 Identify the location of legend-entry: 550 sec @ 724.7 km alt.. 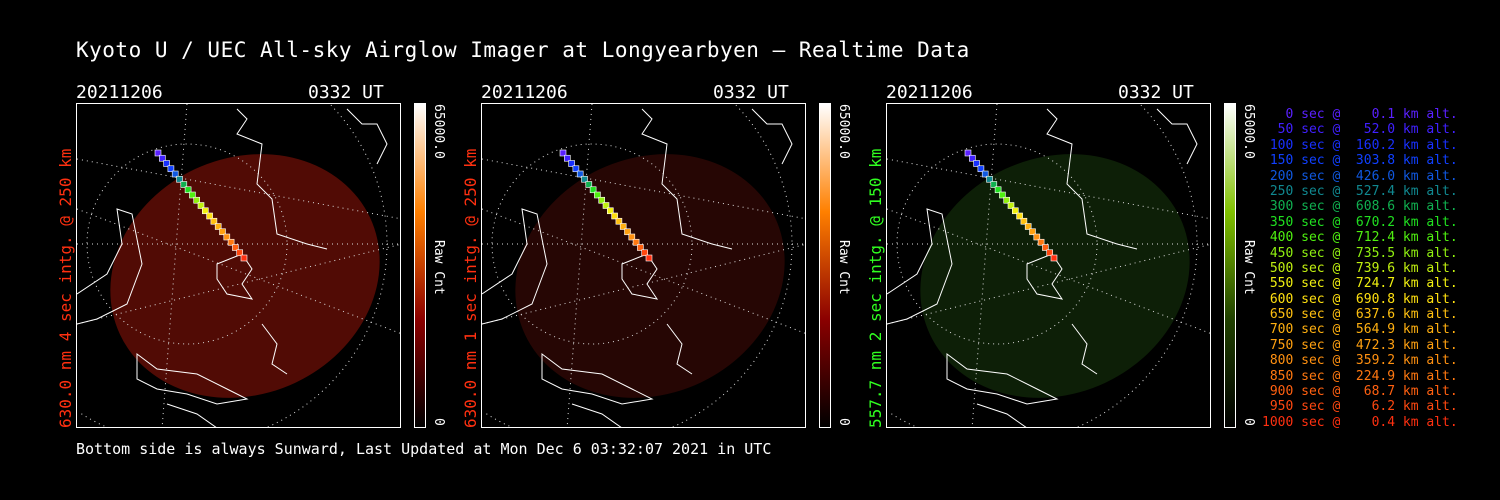
(1360, 284).